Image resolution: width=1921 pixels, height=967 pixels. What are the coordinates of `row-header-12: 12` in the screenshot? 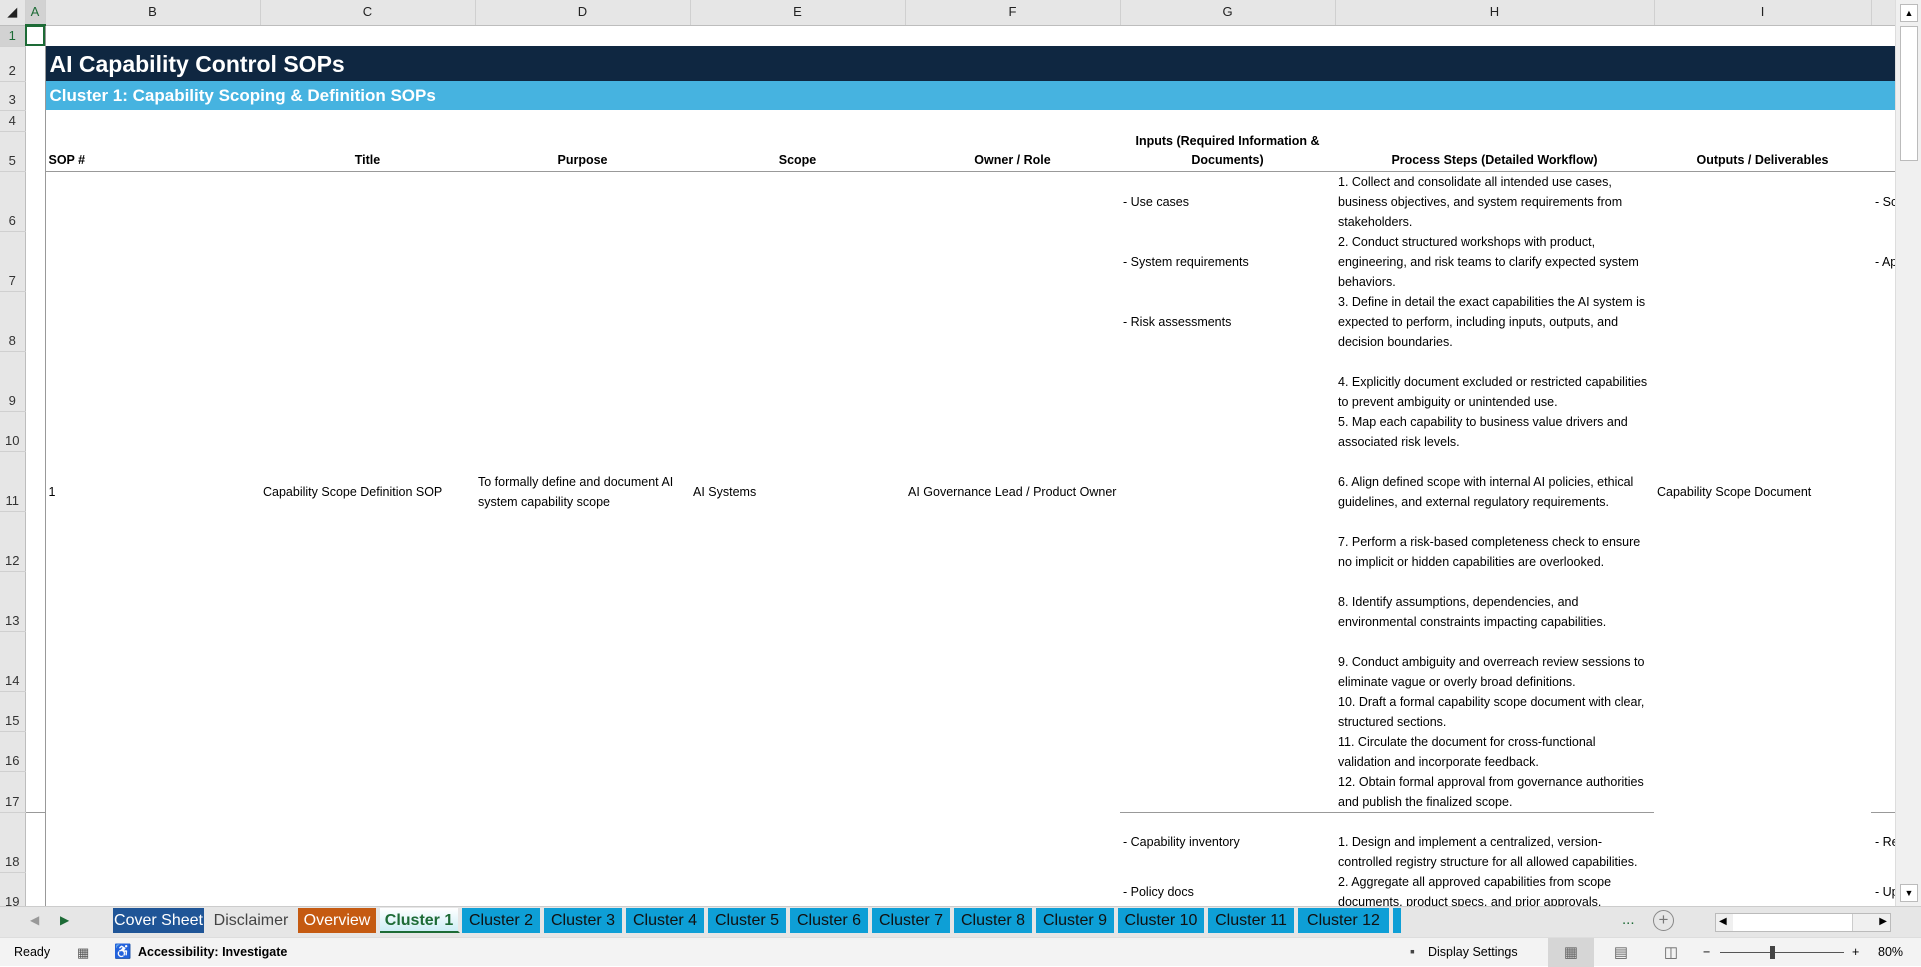 It's located at (13, 541).